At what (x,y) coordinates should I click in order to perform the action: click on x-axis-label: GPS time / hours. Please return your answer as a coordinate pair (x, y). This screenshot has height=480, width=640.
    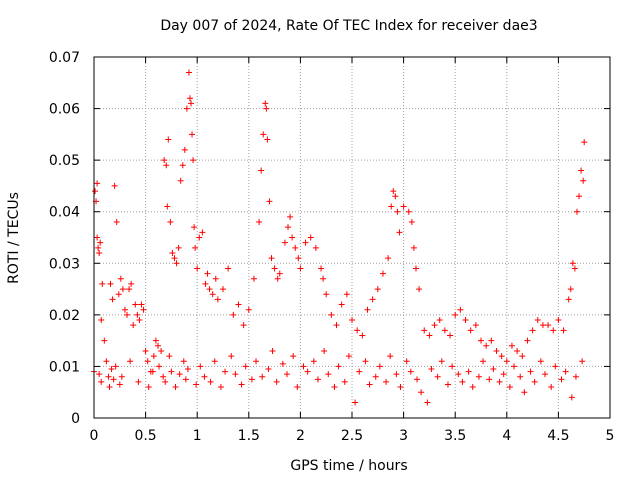
    Looking at the image, I should click on (348, 466).